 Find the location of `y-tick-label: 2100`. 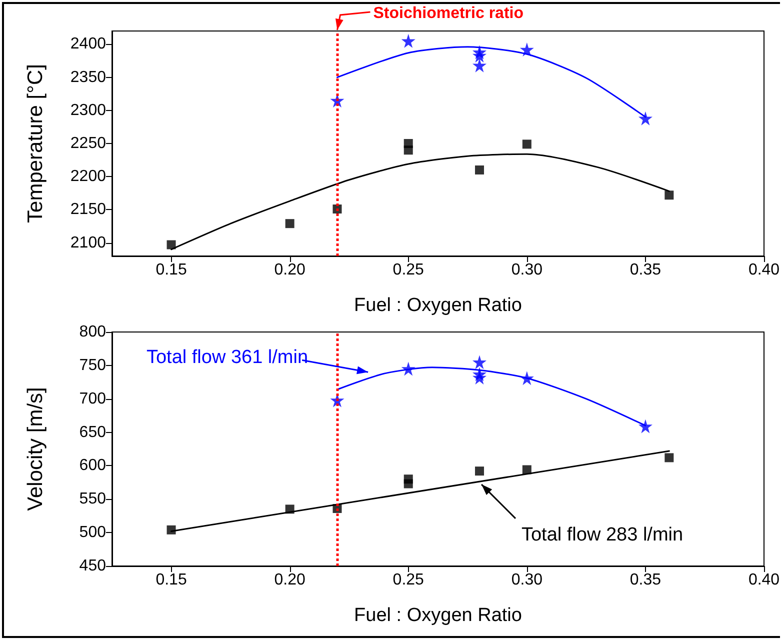

y-tick-label: 2100 is located at coordinates (88, 243).